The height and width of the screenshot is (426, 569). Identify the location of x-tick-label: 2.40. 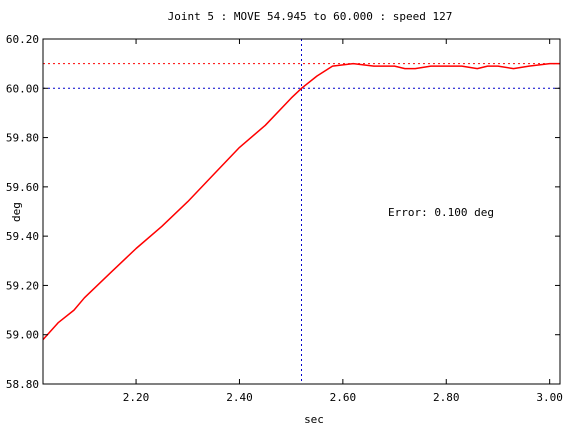
(239, 397).